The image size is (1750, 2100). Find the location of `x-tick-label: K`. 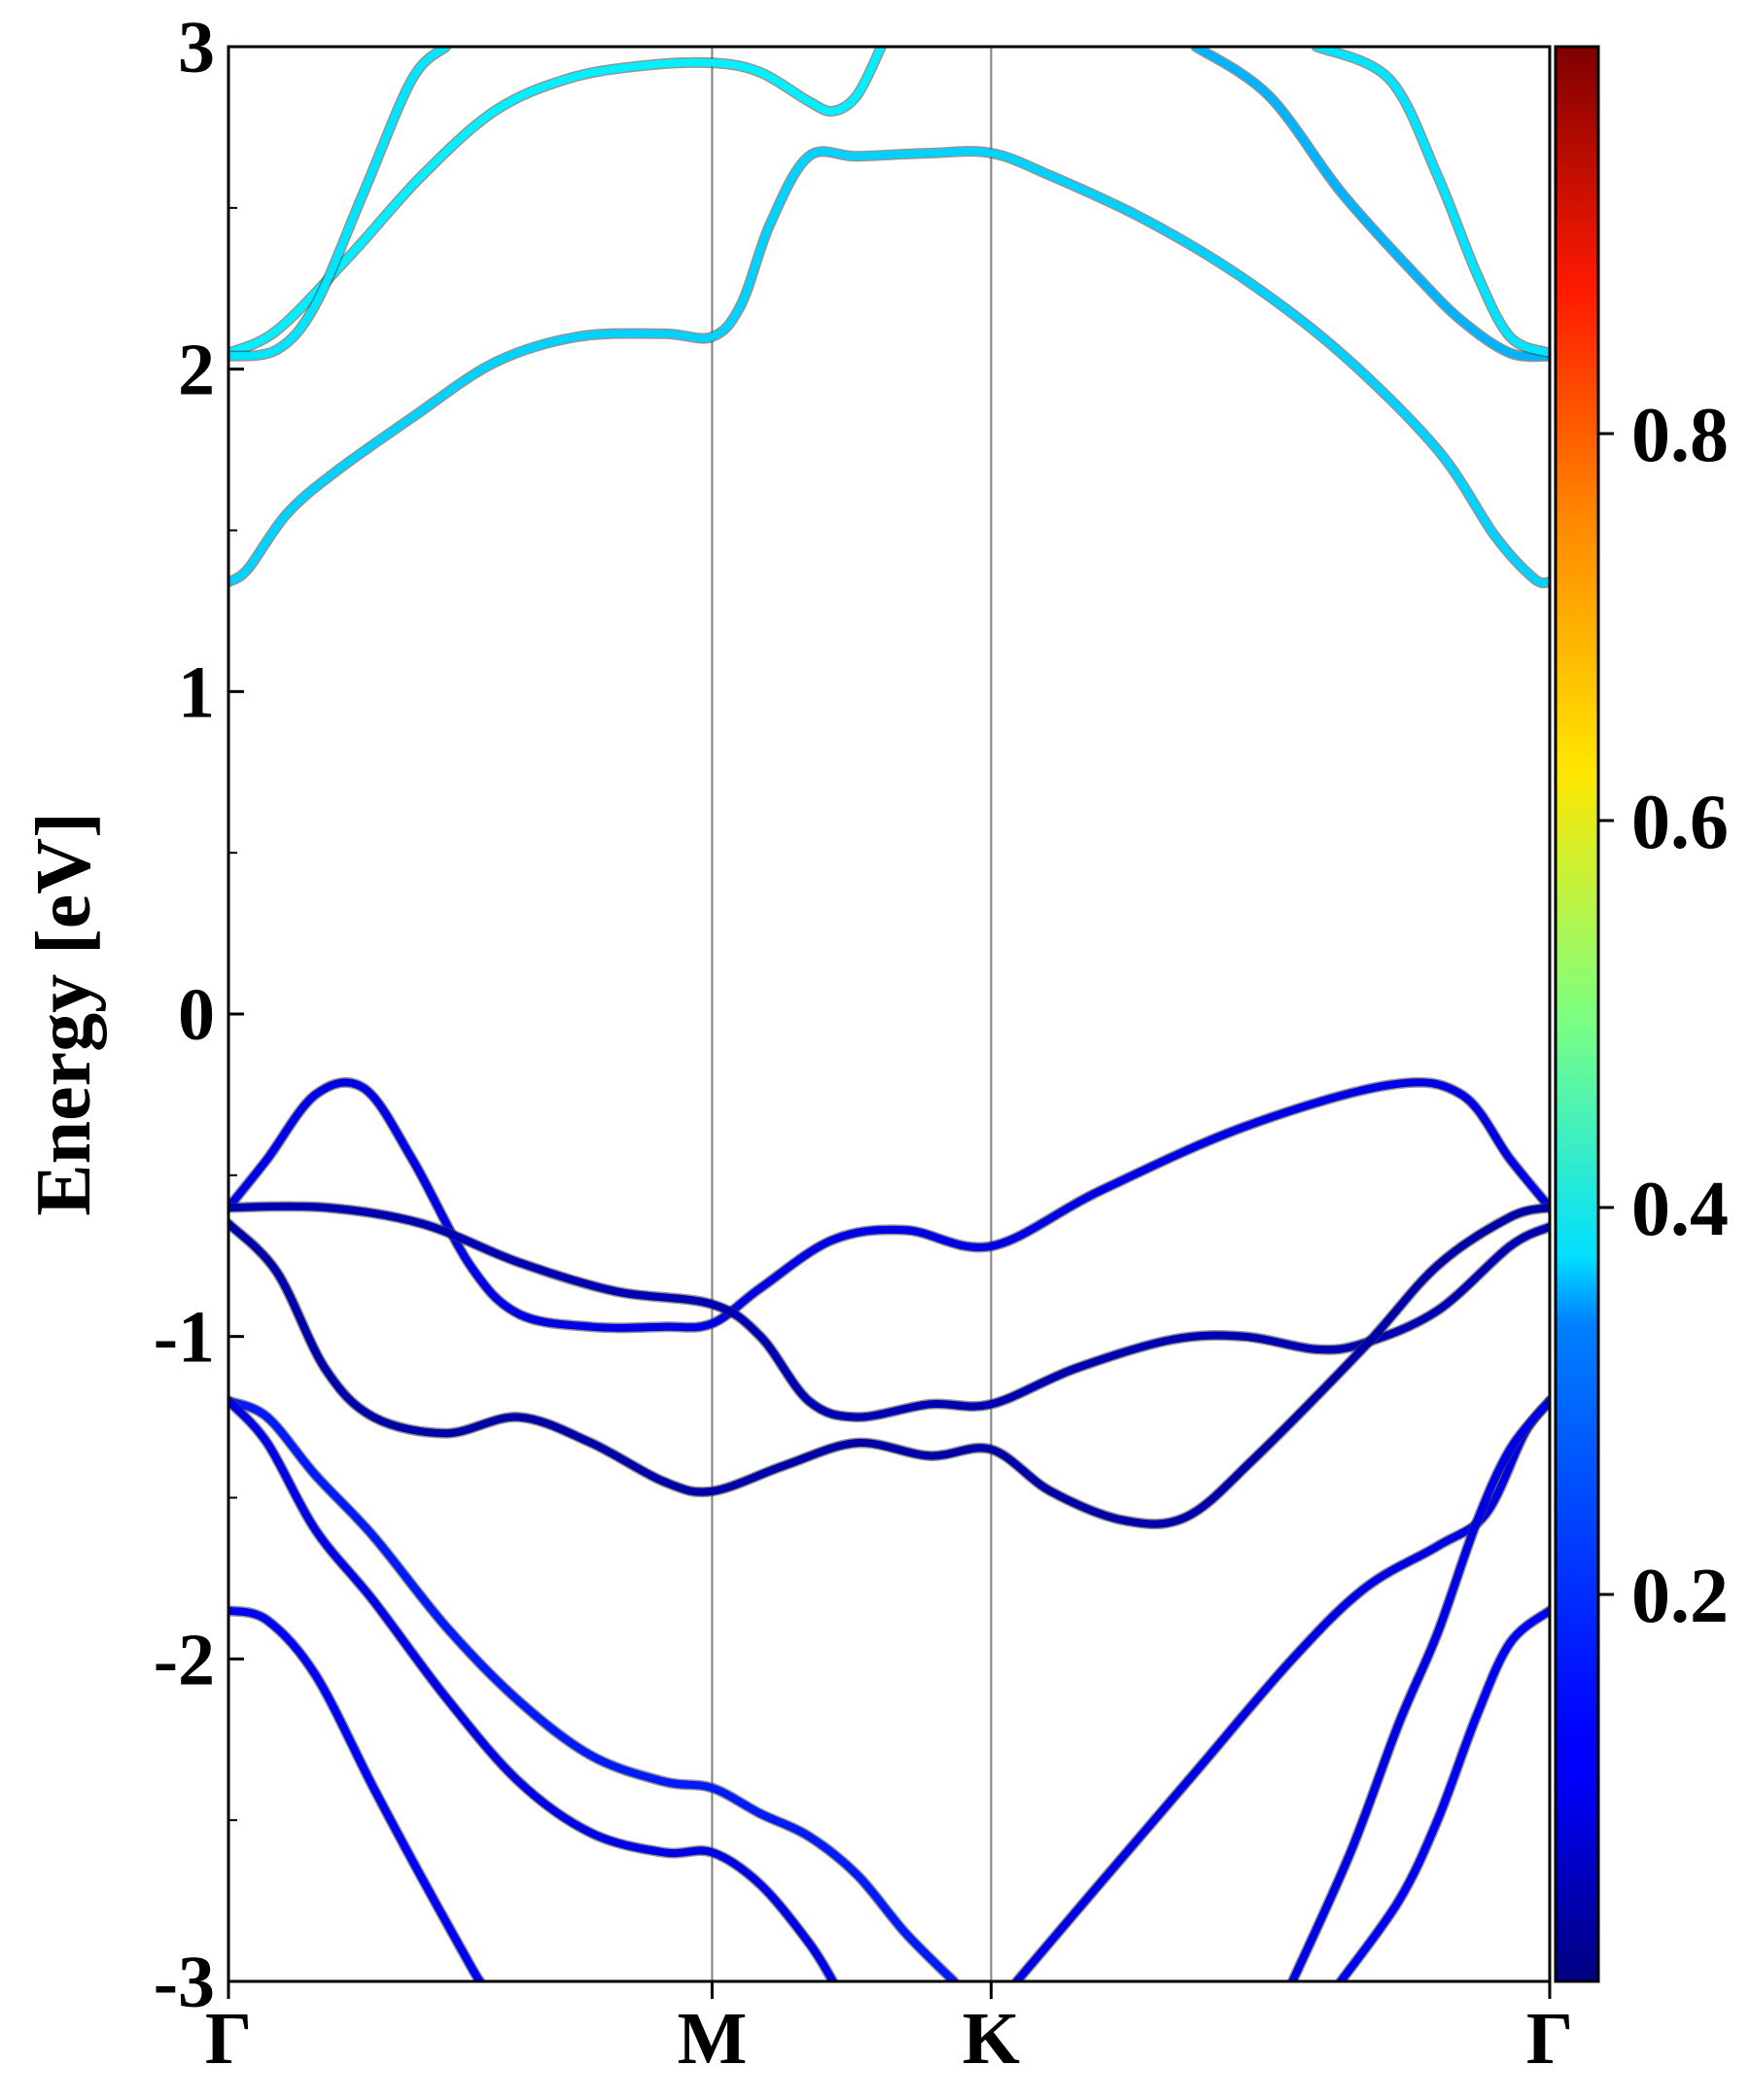

x-tick-label: K is located at coordinates (991, 2039).